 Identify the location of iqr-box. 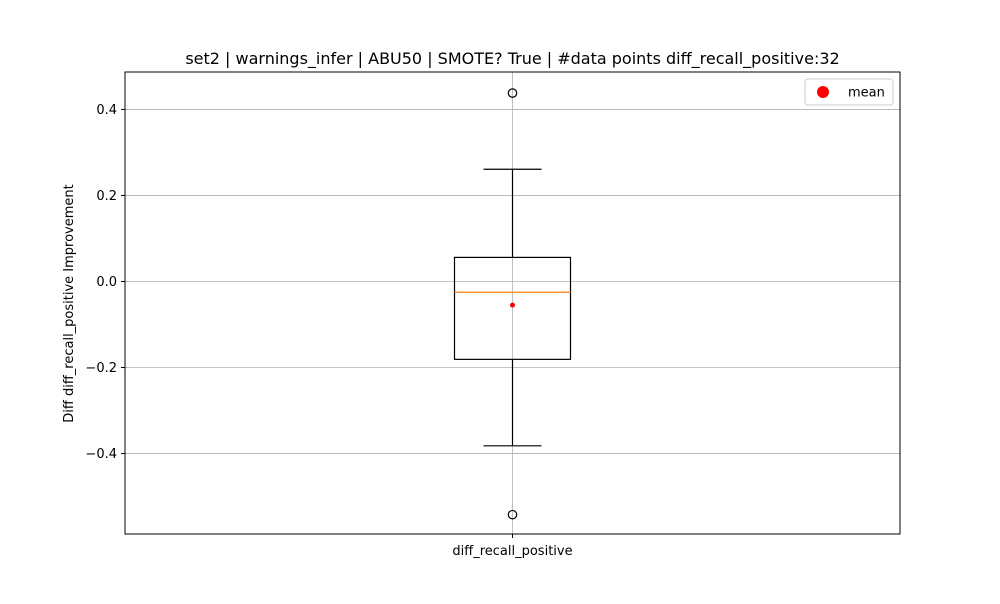
(512, 308).